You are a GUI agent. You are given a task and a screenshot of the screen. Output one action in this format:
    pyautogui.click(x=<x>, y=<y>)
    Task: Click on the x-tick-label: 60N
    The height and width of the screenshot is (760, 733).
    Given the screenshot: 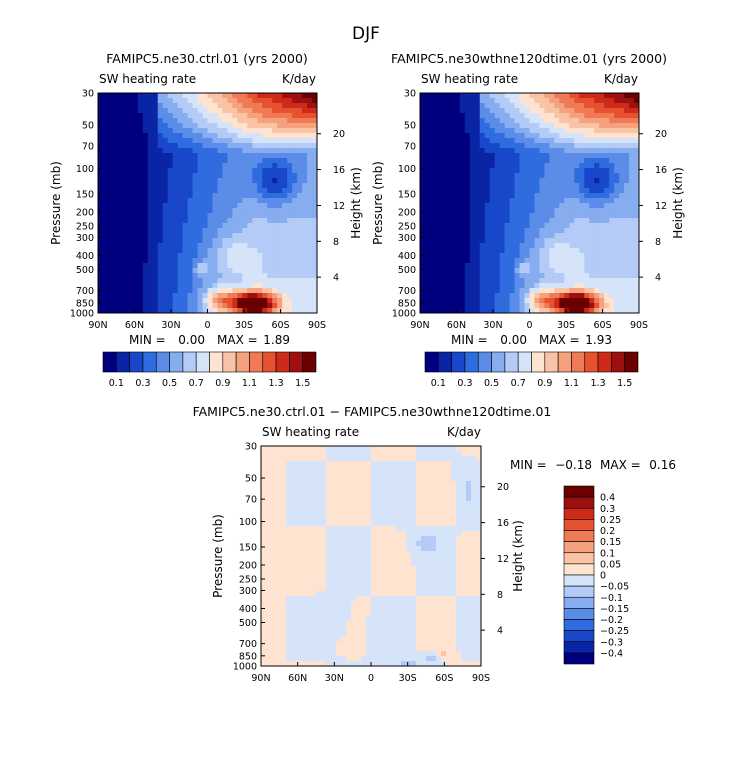 What is the action you would take?
    pyautogui.click(x=134, y=325)
    